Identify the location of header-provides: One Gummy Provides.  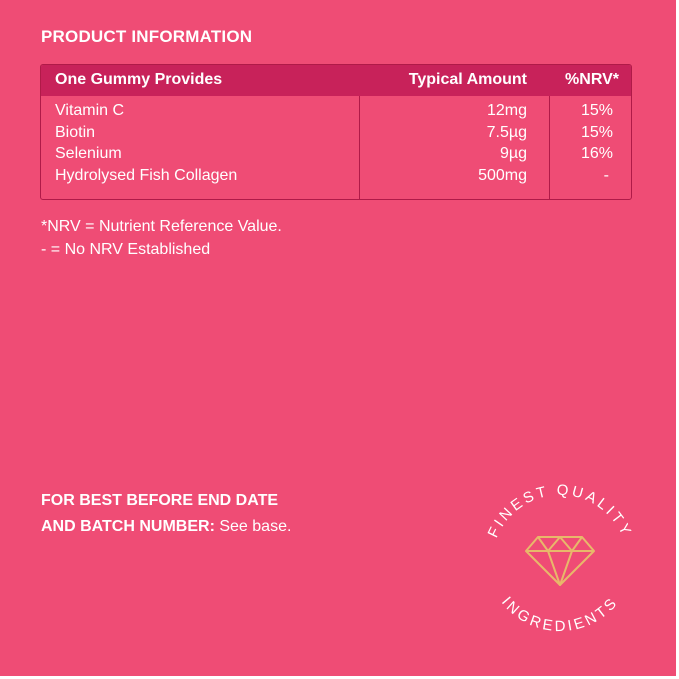
(139, 79).